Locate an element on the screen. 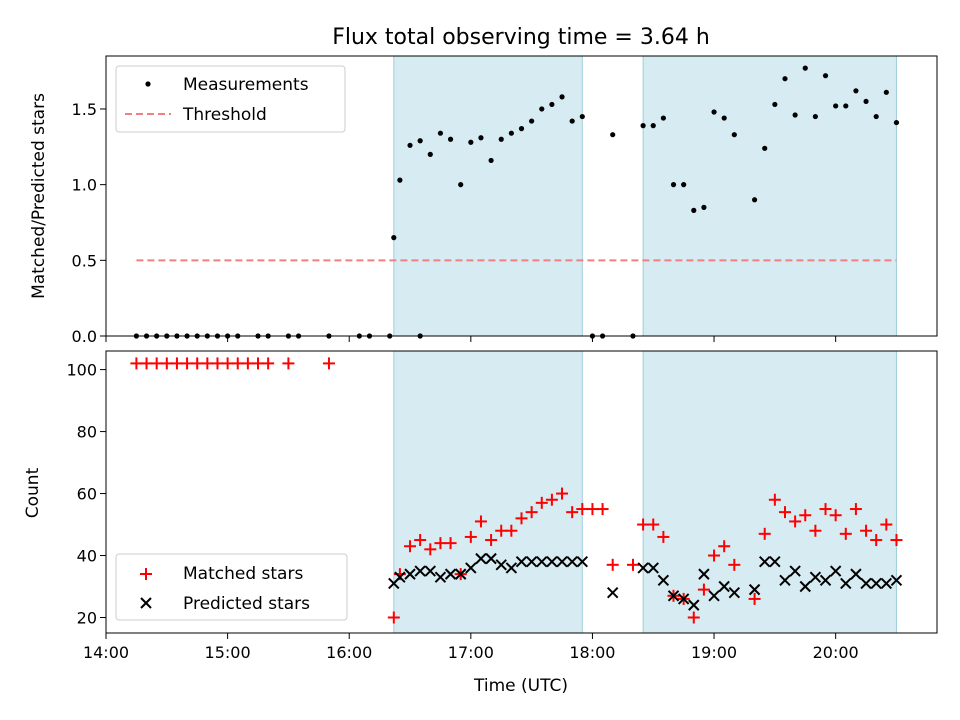 The height and width of the screenshot is (720, 960). legend-label-measurements: Measurements is located at coordinates (246, 85).